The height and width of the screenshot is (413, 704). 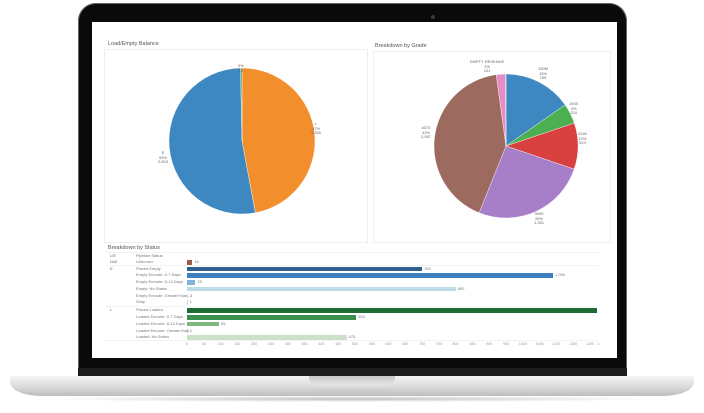 I want to click on row-status: Placed Empty, so click(x=148, y=268).